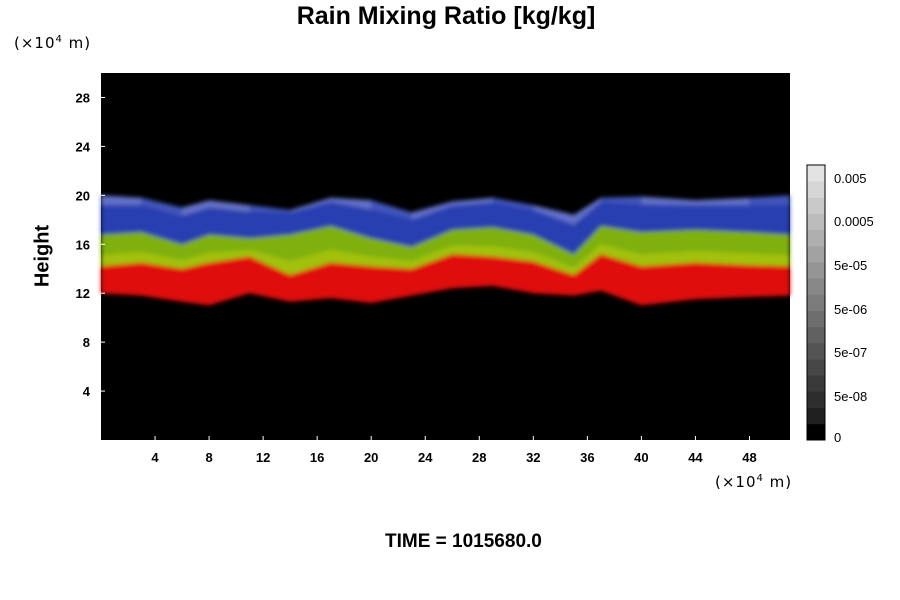  What do you see at coordinates (837, 437) in the screenshot?
I see `colorbar-label: 0` at bounding box center [837, 437].